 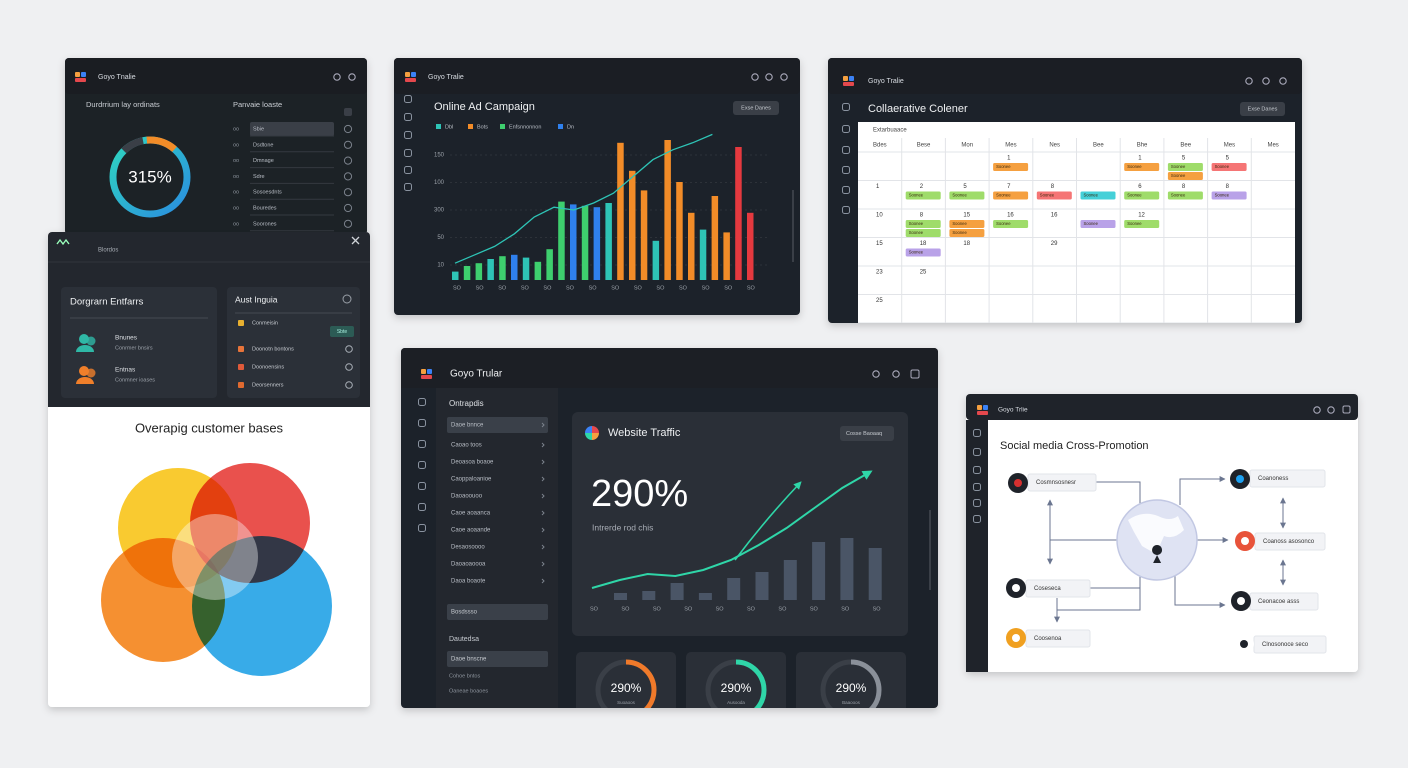 I want to click on scroll-control, so click(x=348, y=112).